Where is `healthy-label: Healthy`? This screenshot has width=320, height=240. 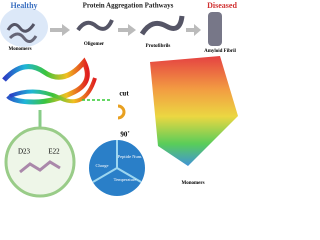 healthy-label: Healthy is located at coordinates (23, 5).